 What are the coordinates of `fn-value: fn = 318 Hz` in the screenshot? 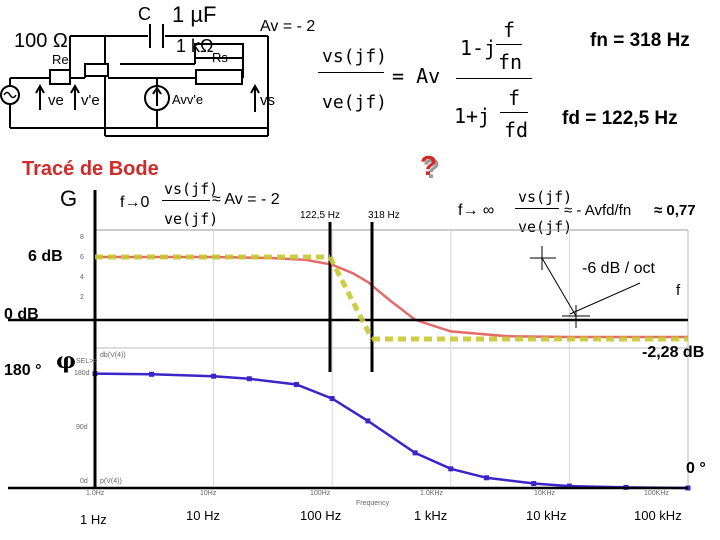 It's located at (640, 40).